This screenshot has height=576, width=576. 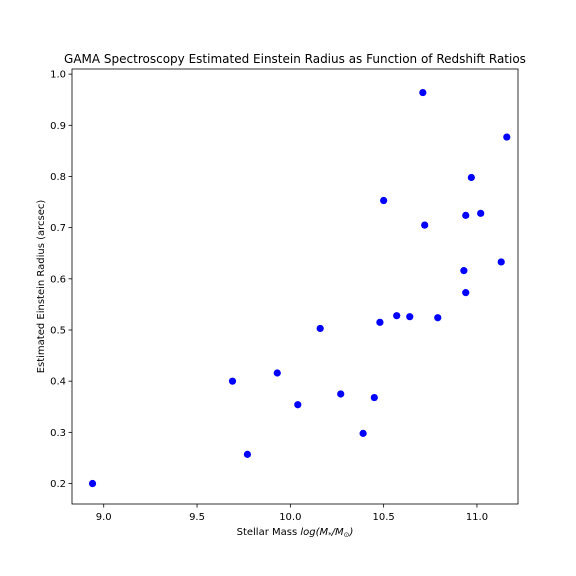 What do you see at coordinates (314, 532) in the screenshot?
I see `x-axis-label-math: log(M` at bounding box center [314, 532].